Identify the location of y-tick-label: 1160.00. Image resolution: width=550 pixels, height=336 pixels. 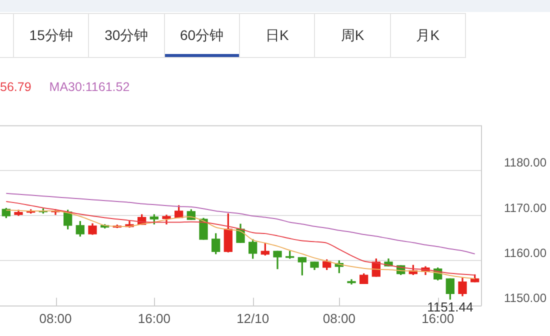
(525, 253).